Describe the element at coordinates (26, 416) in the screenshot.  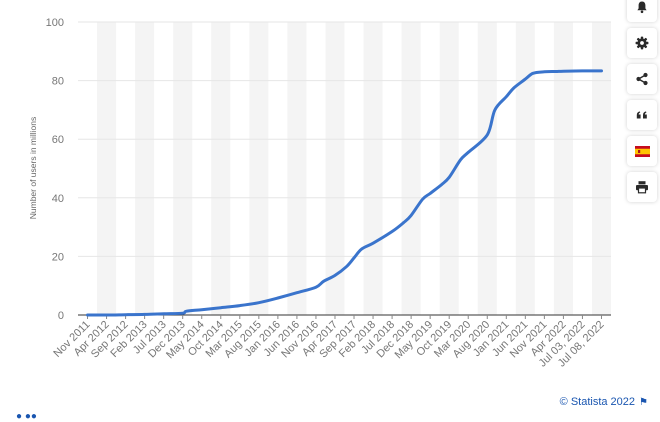
I see `footer-link-stub: ● ●●` at that location.